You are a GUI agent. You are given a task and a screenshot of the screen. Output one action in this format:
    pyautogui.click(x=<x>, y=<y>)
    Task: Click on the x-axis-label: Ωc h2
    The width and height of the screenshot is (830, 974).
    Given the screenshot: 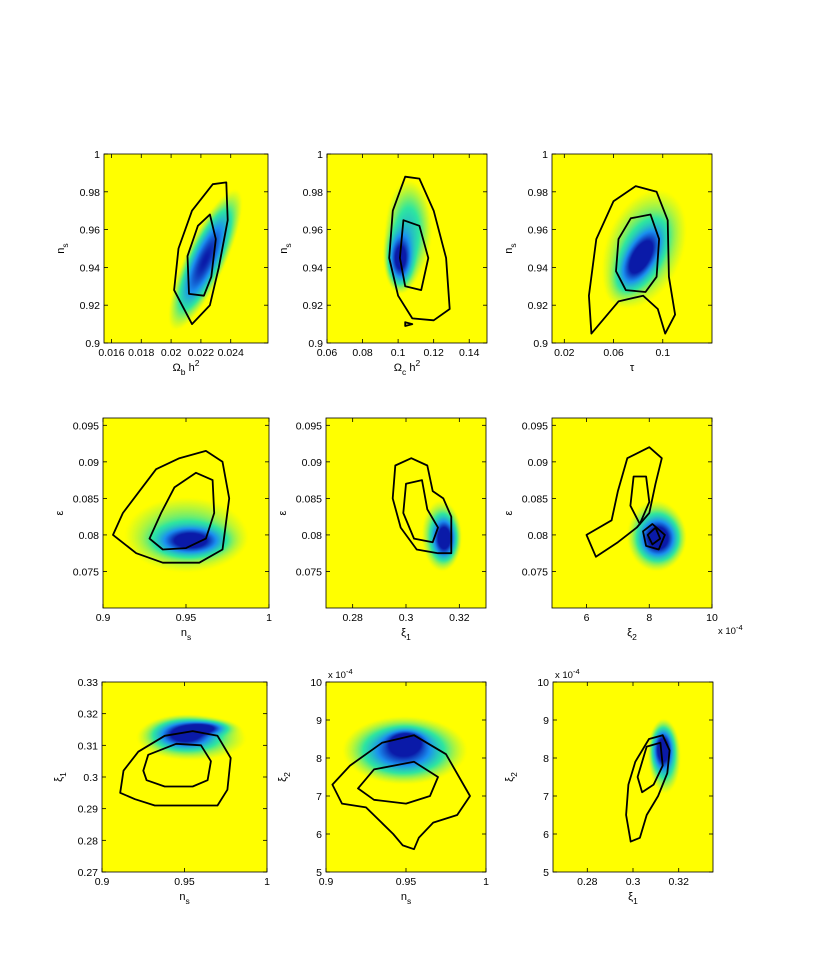 What is the action you would take?
    pyautogui.click(x=407, y=367)
    